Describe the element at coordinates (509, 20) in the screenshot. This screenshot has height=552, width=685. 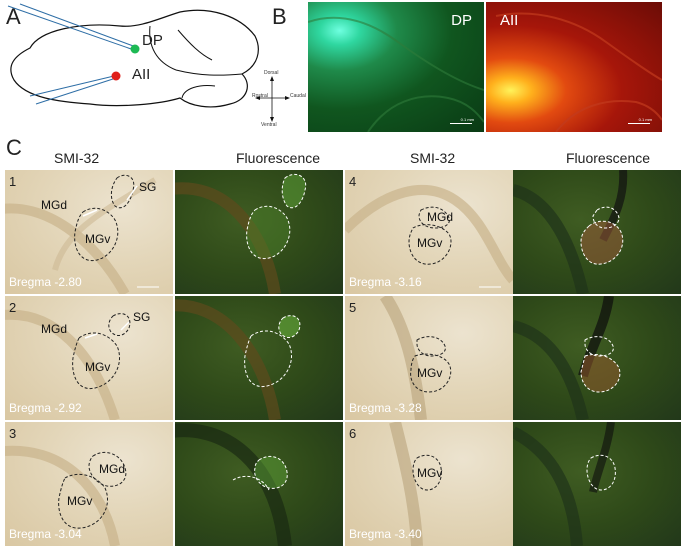
I see `aii-micrograph-label: AII` at that location.